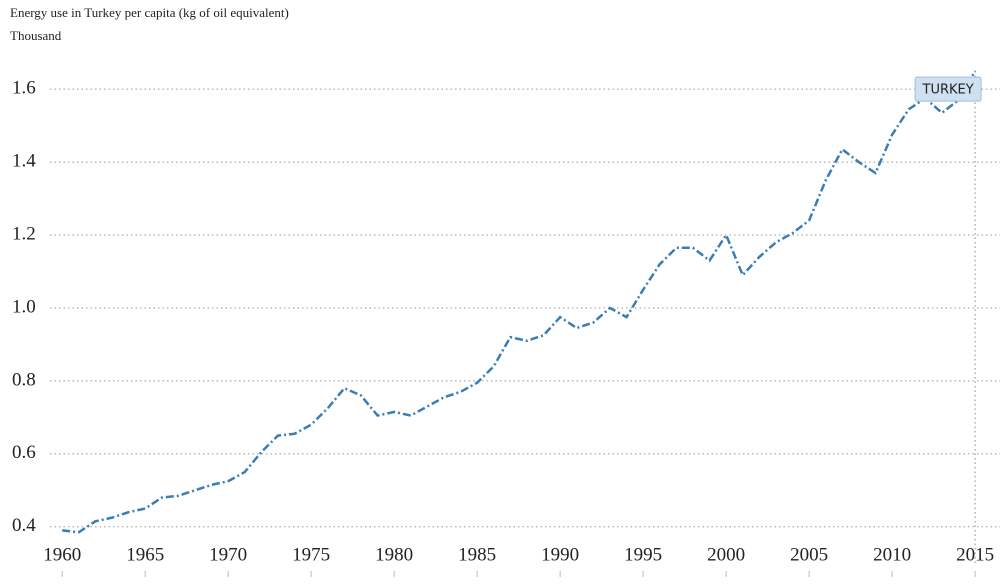 Image resolution: width=1001 pixels, height=584 pixels. Describe the element at coordinates (477, 554) in the screenshot. I see `x-tick-label: 1985` at that location.